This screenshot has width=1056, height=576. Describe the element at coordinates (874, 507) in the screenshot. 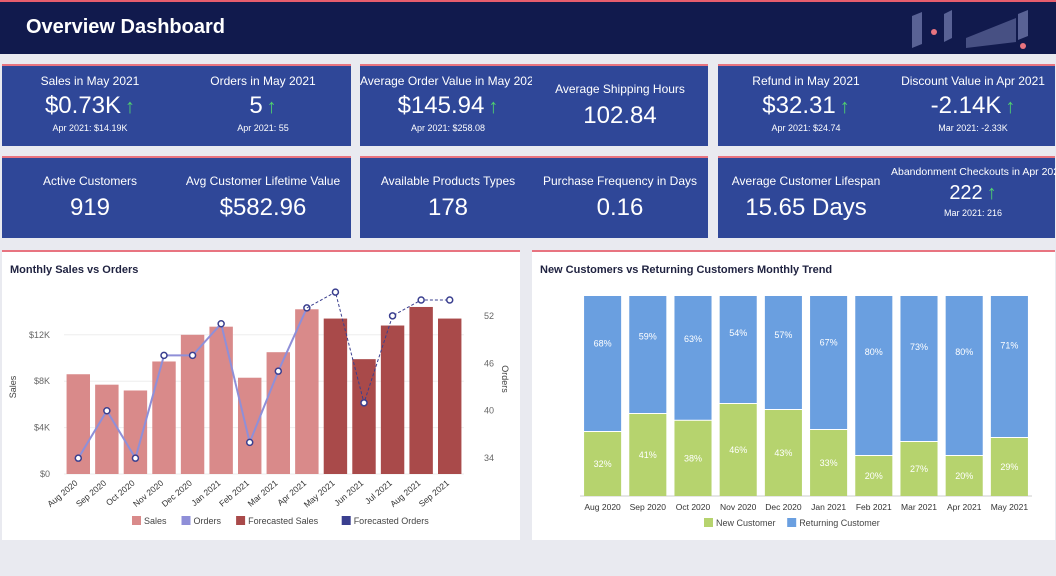

I see `x-tick-label: Feb 2021` at that location.